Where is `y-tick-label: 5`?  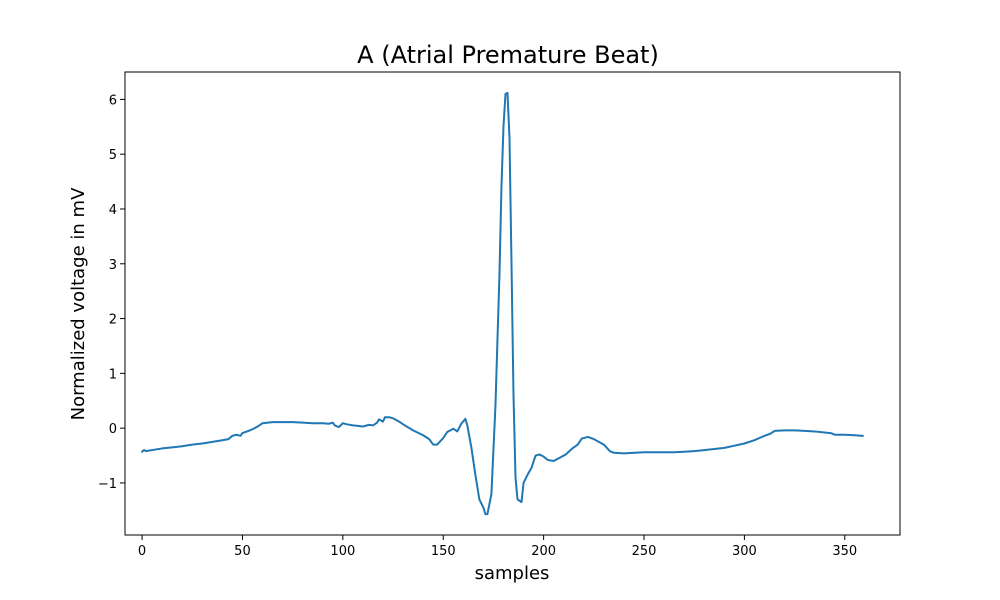 y-tick-label: 5 is located at coordinates (113, 155).